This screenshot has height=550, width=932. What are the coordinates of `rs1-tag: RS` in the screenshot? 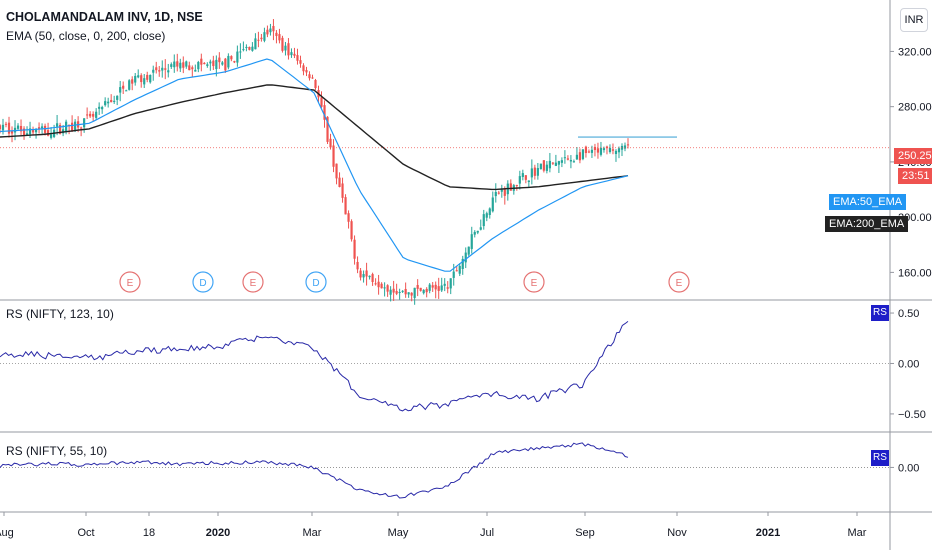 It's located at (880, 313).